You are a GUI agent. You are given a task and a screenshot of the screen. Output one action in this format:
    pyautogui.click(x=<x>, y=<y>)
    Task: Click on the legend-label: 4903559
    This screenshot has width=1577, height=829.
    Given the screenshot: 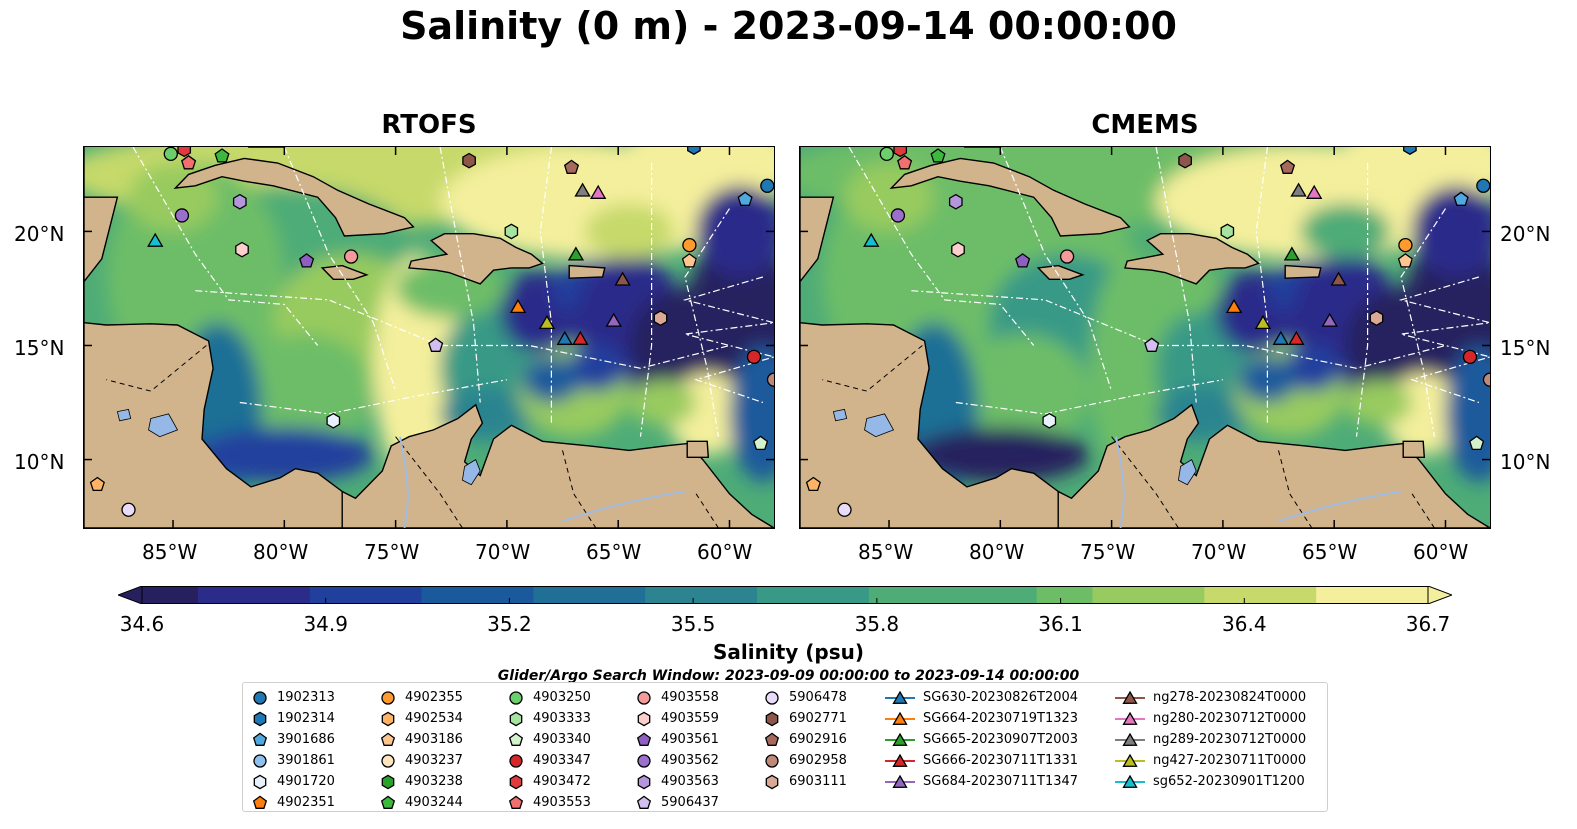 What is the action you would take?
    pyautogui.click(x=690, y=718)
    